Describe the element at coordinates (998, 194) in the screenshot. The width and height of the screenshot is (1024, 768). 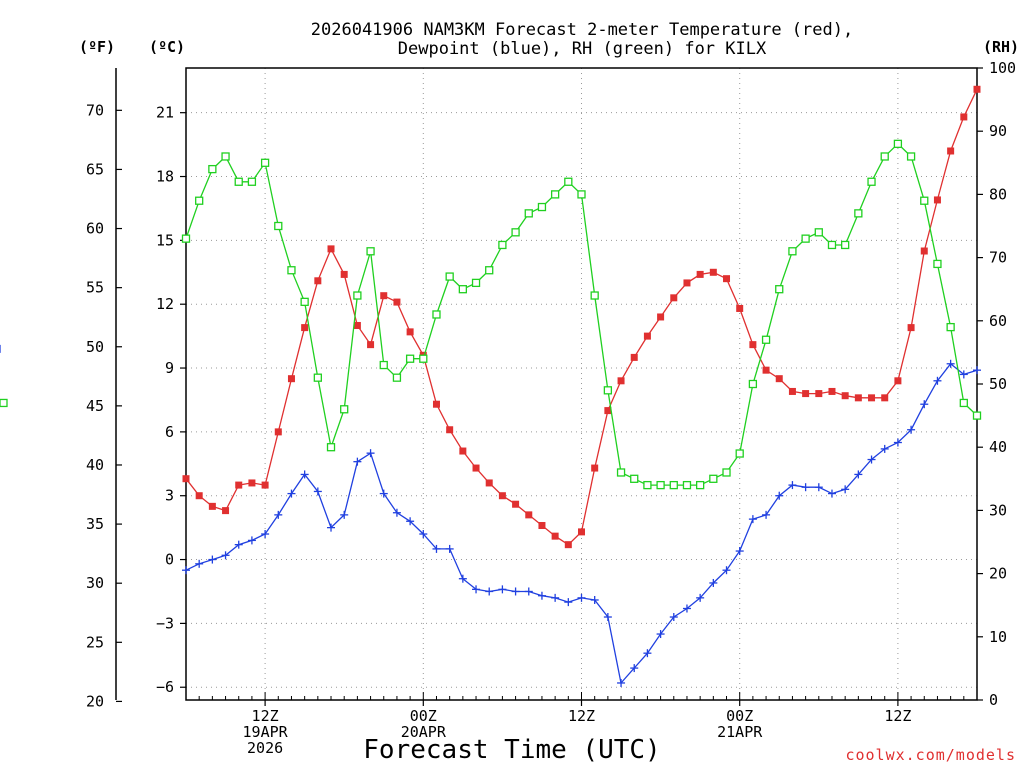
I see `rh-tick-label: 80` at that location.